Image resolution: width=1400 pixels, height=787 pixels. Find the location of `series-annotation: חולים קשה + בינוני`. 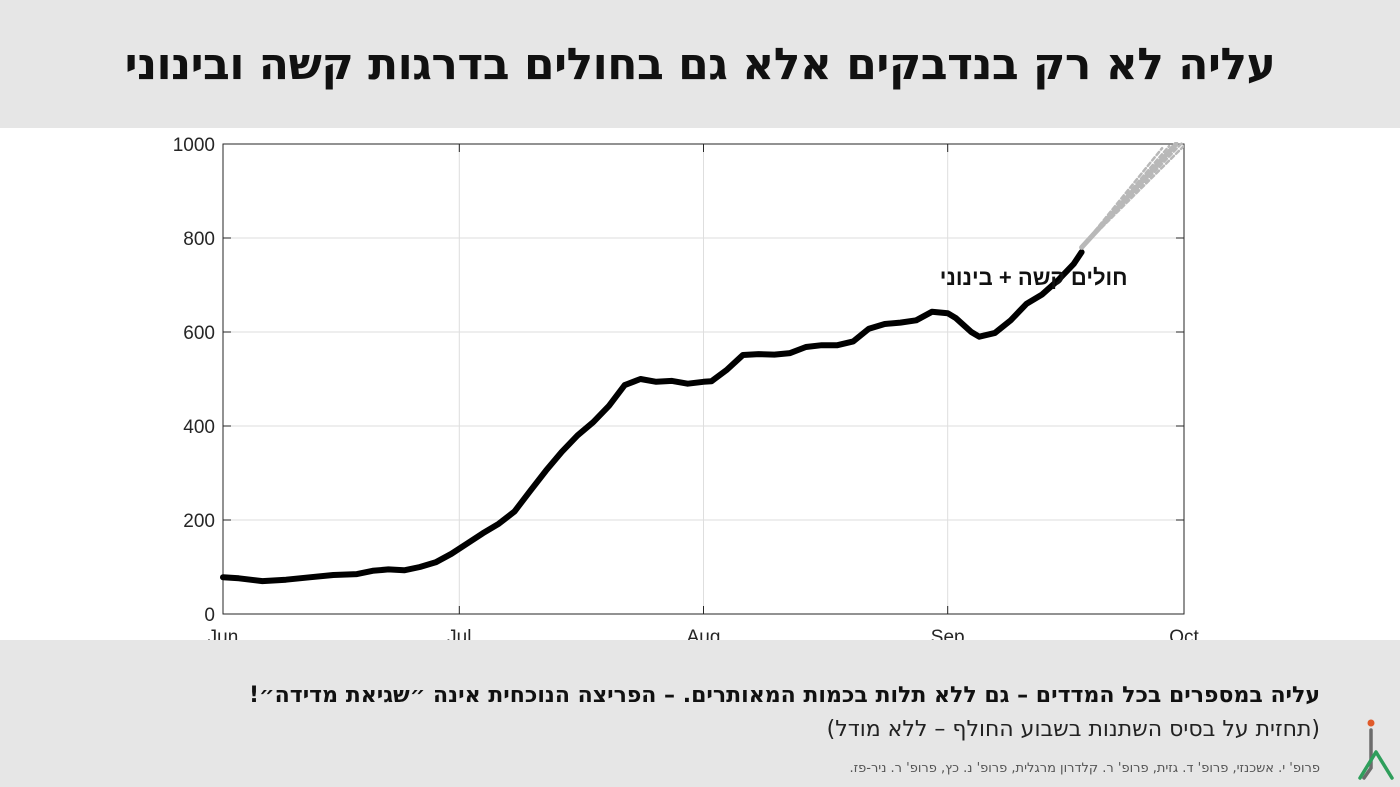

series-annotation: חולים קשה + בינוני is located at coordinates (1034, 277).